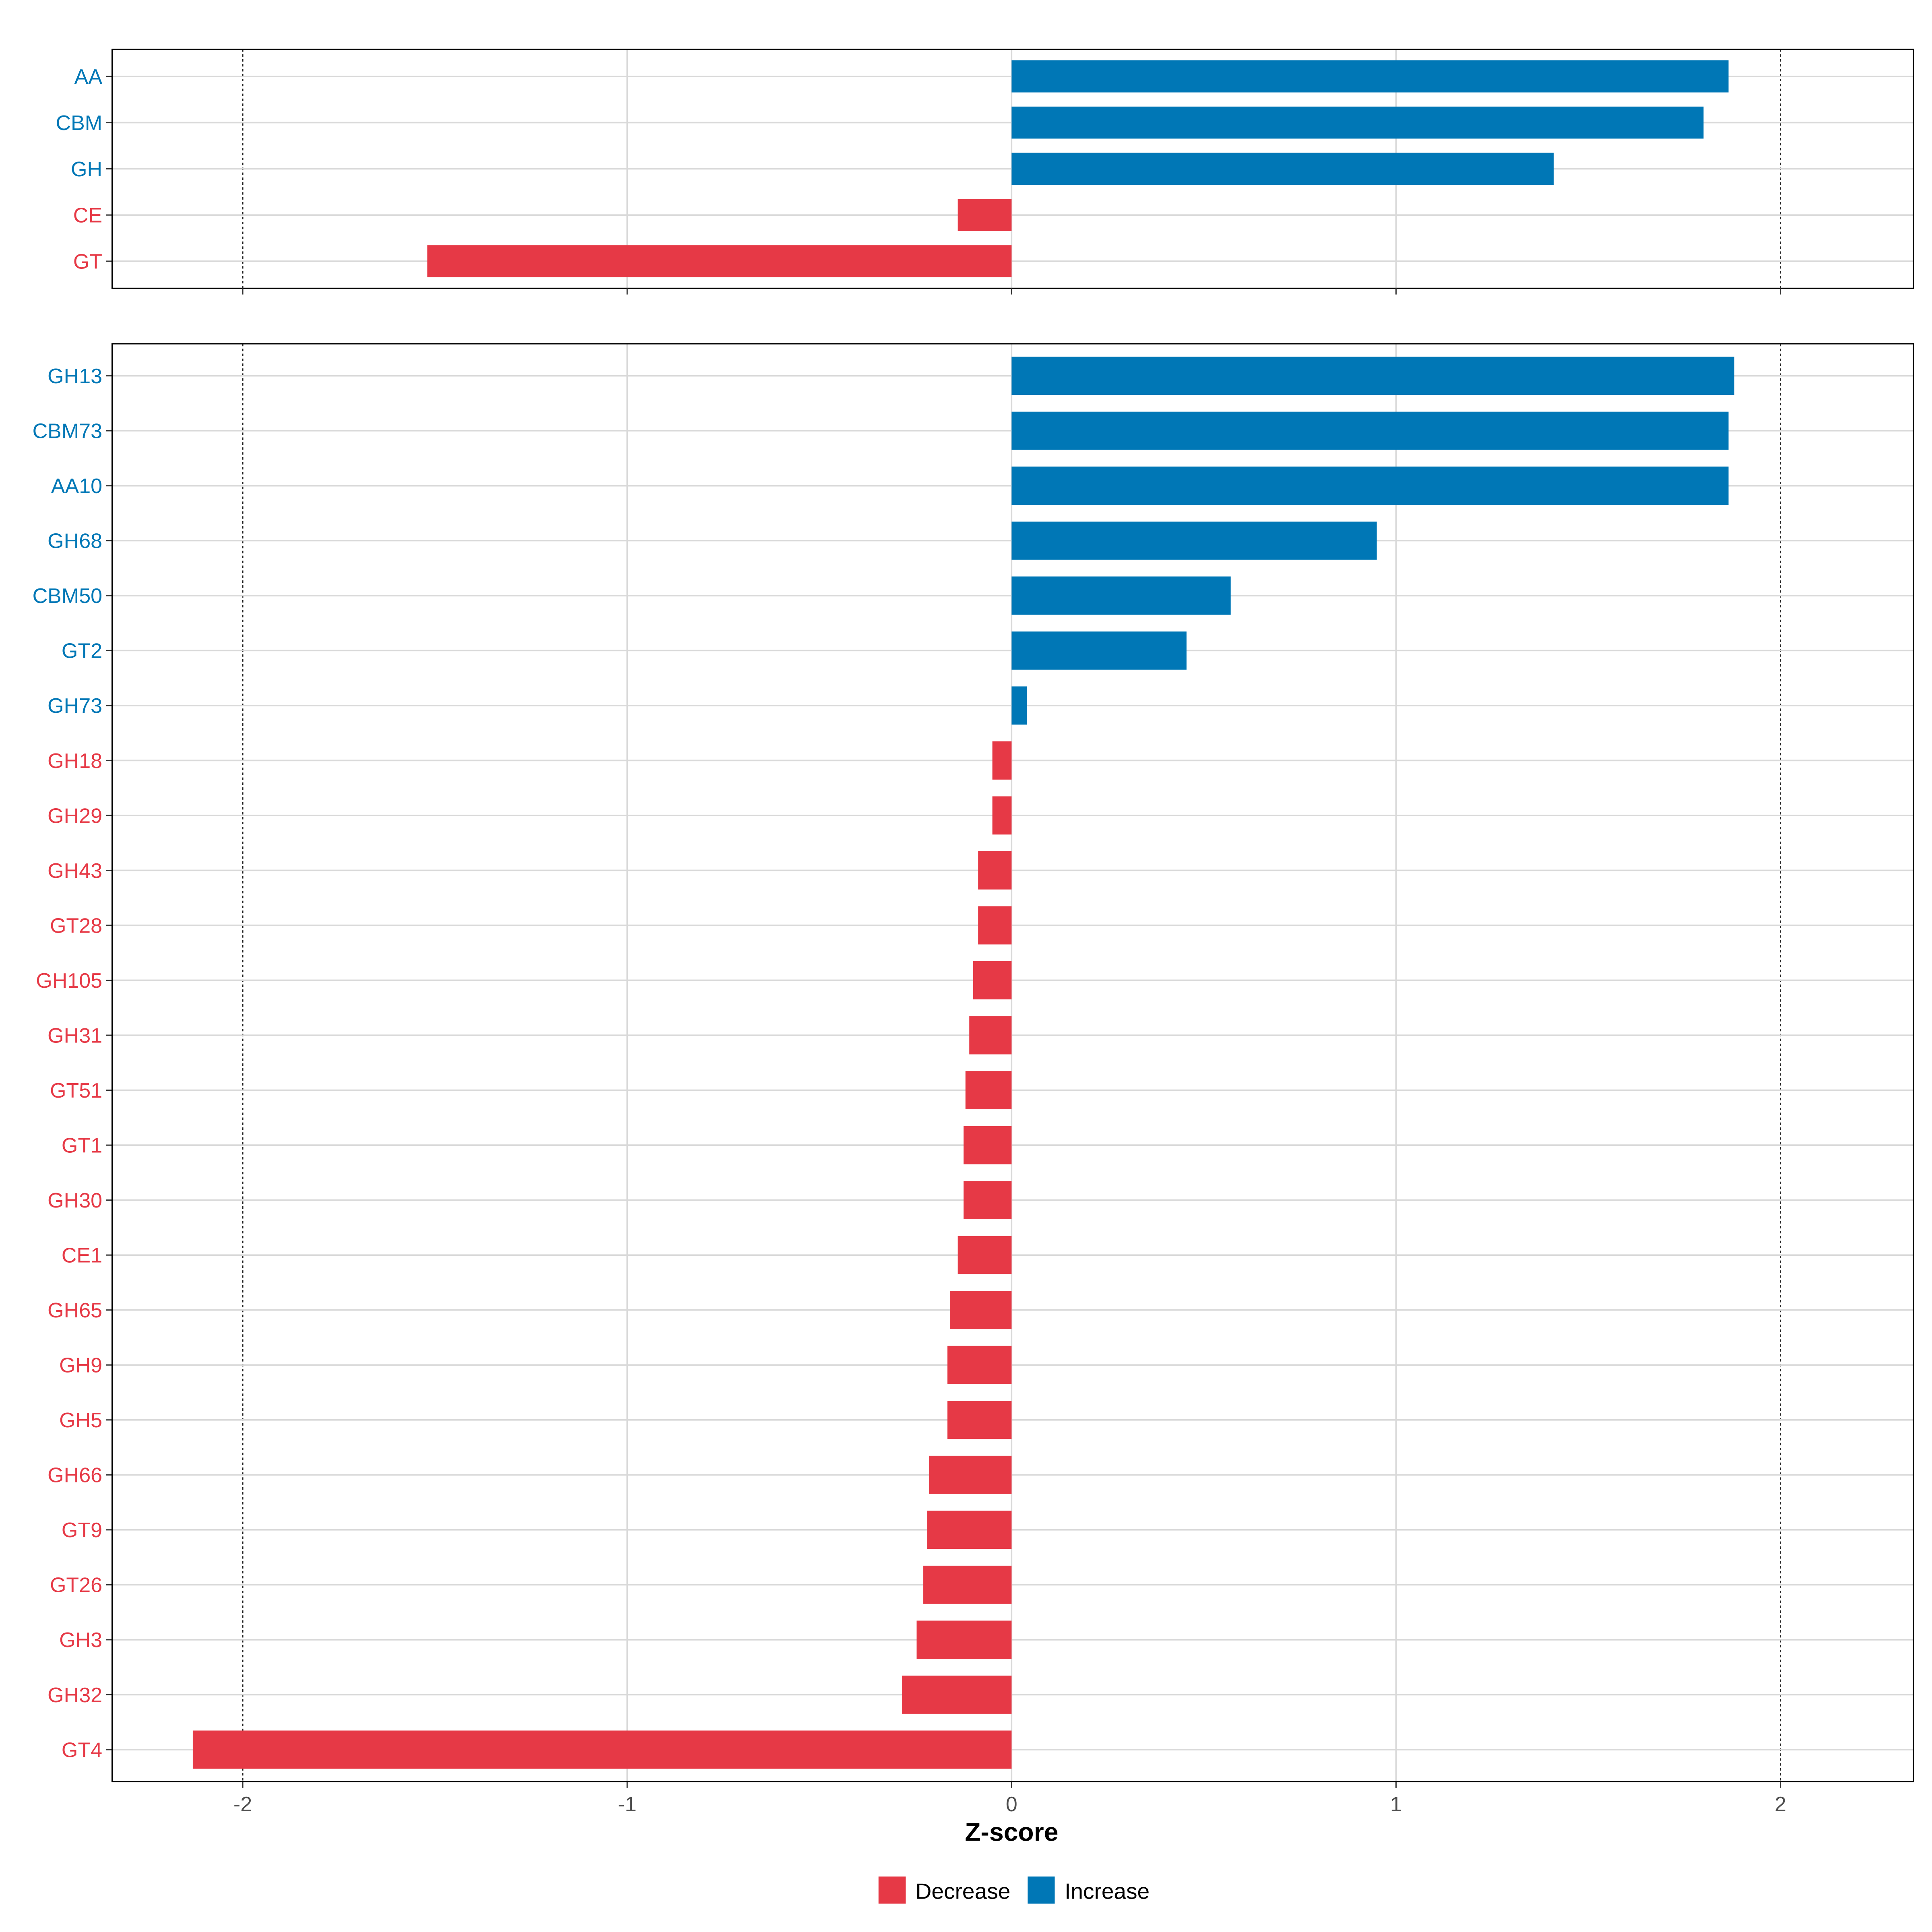  I want to click on y-tick-label: GH66, so click(74, 1475).